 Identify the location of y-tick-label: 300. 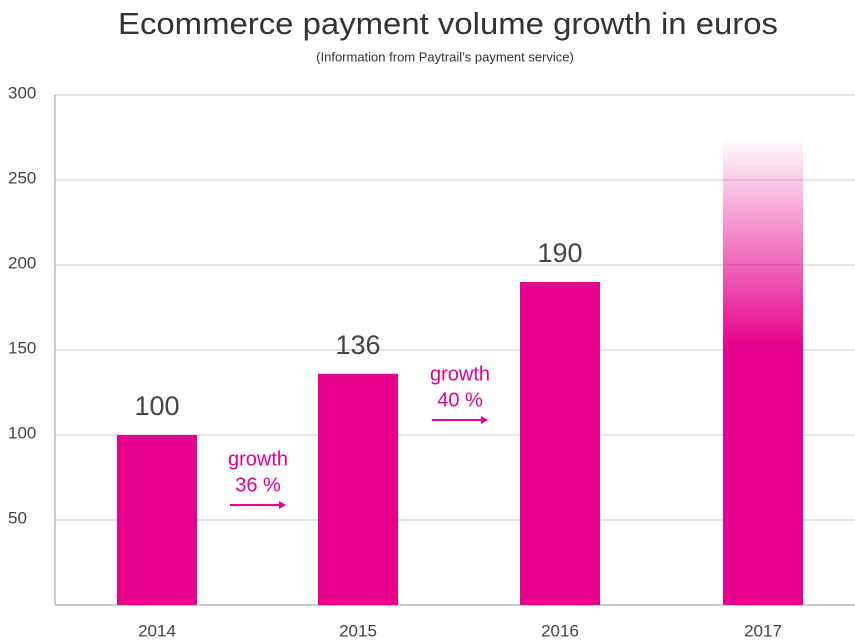
(22, 92).